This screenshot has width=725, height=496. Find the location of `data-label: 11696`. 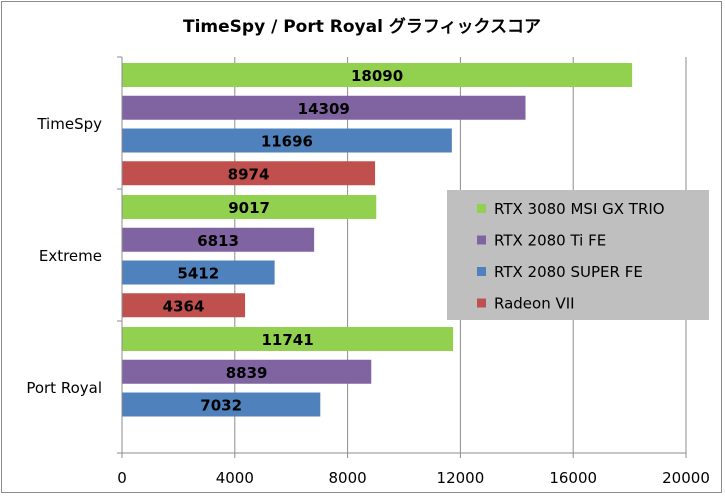

data-label: 11696 is located at coordinates (287, 142).